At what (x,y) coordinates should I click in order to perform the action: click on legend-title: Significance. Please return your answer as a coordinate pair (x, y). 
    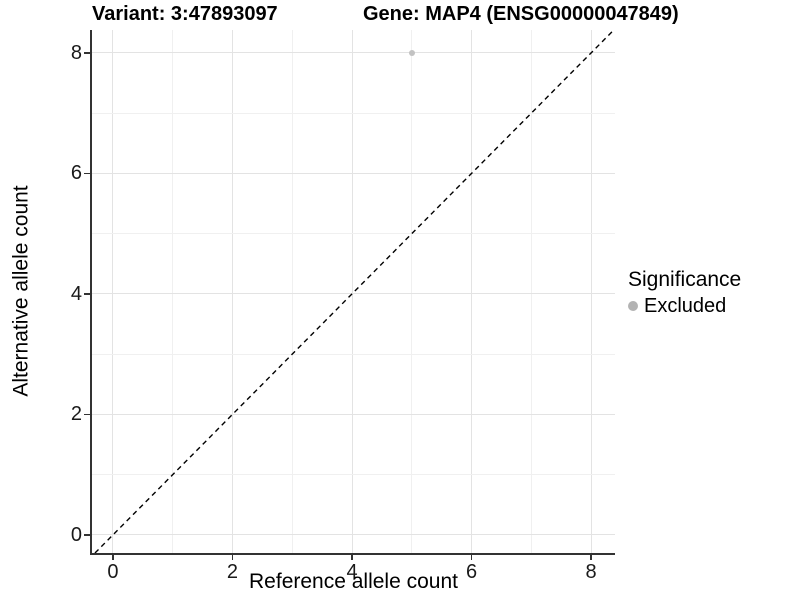
    Looking at the image, I should click on (685, 279).